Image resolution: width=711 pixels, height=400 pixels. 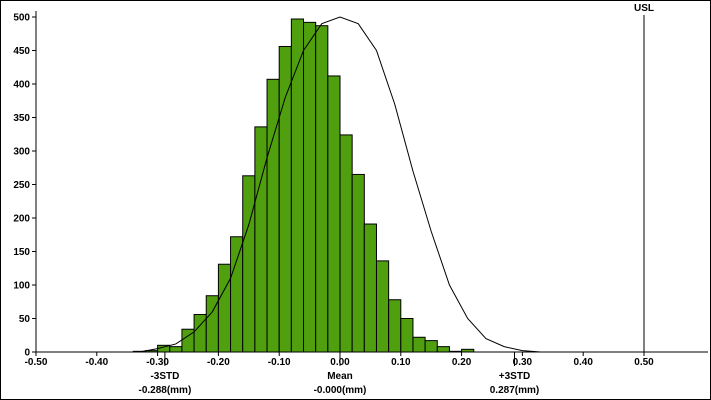 What do you see at coordinates (36, 362) in the screenshot?
I see `x-tick-label: -0.50` at bounding box center [36, 362].